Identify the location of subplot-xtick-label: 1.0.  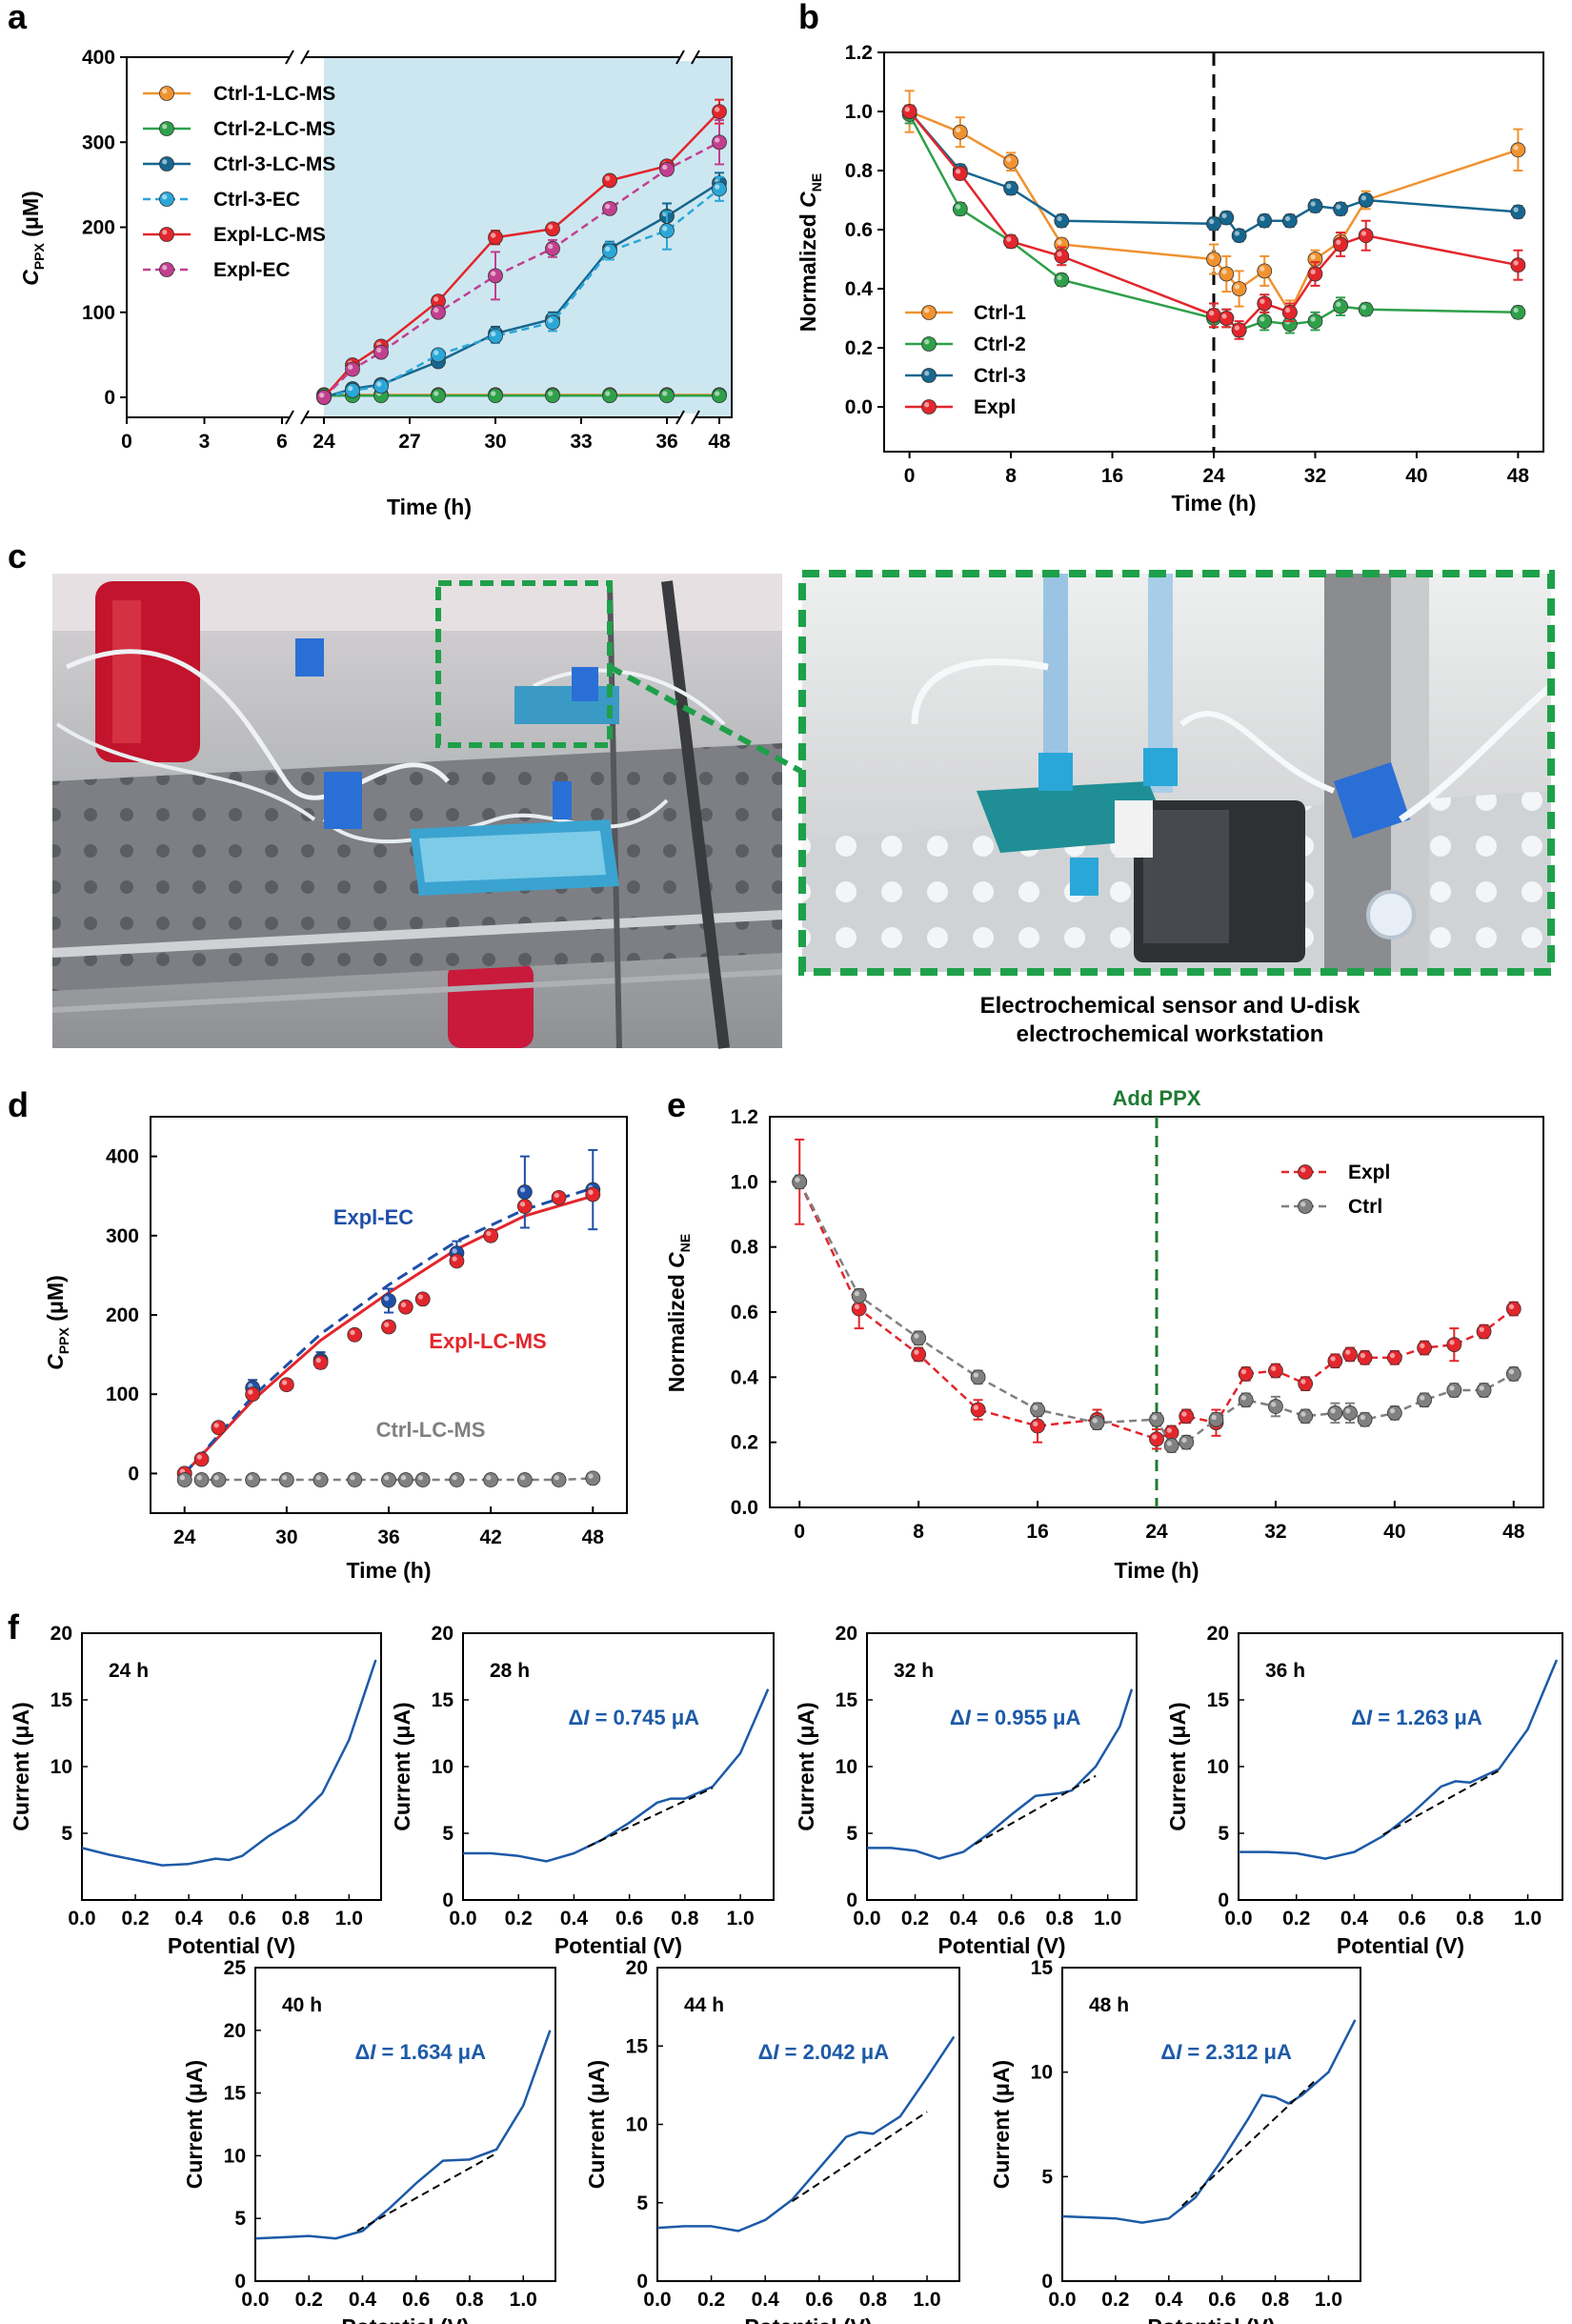
(926, 2300).